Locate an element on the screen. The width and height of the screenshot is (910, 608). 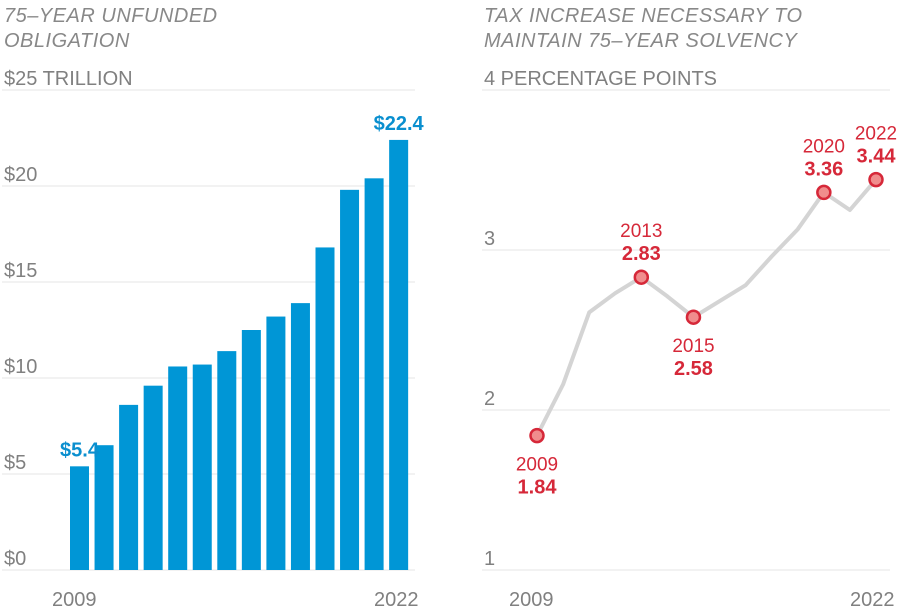
left-y-tick-label: $15 is located at coordinates (20, 271).